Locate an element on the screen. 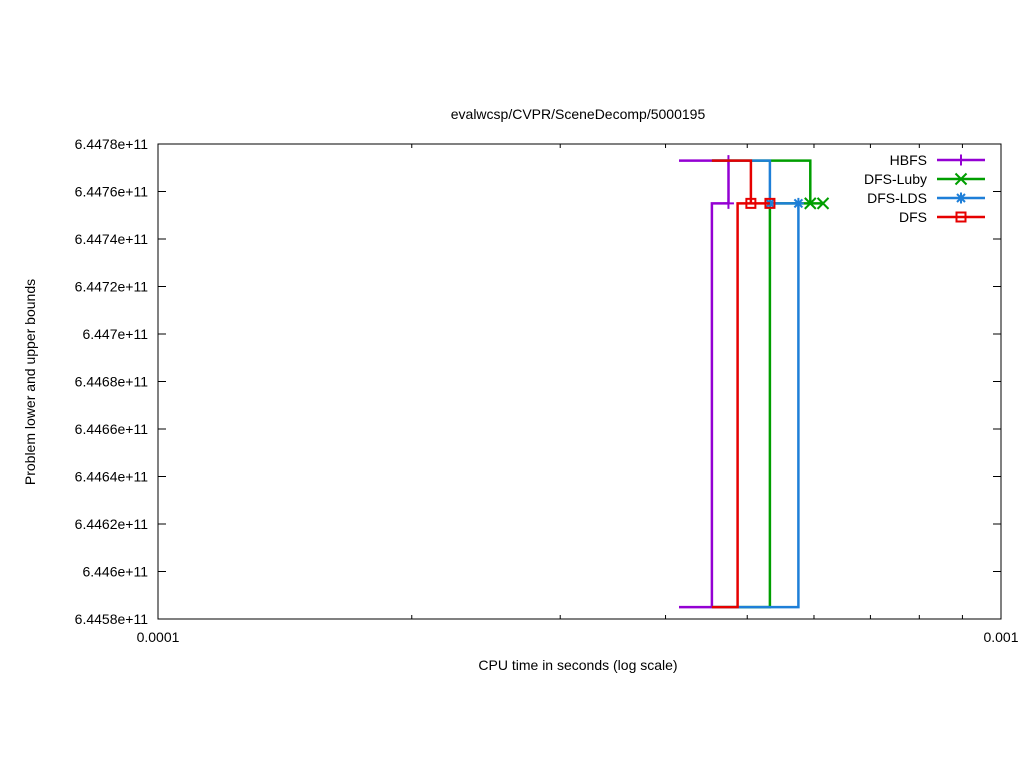 Image resolution: width=1024 pixels, height=768 pixels. legend-label: DFS-LDS is located at coordinates (897, 198).